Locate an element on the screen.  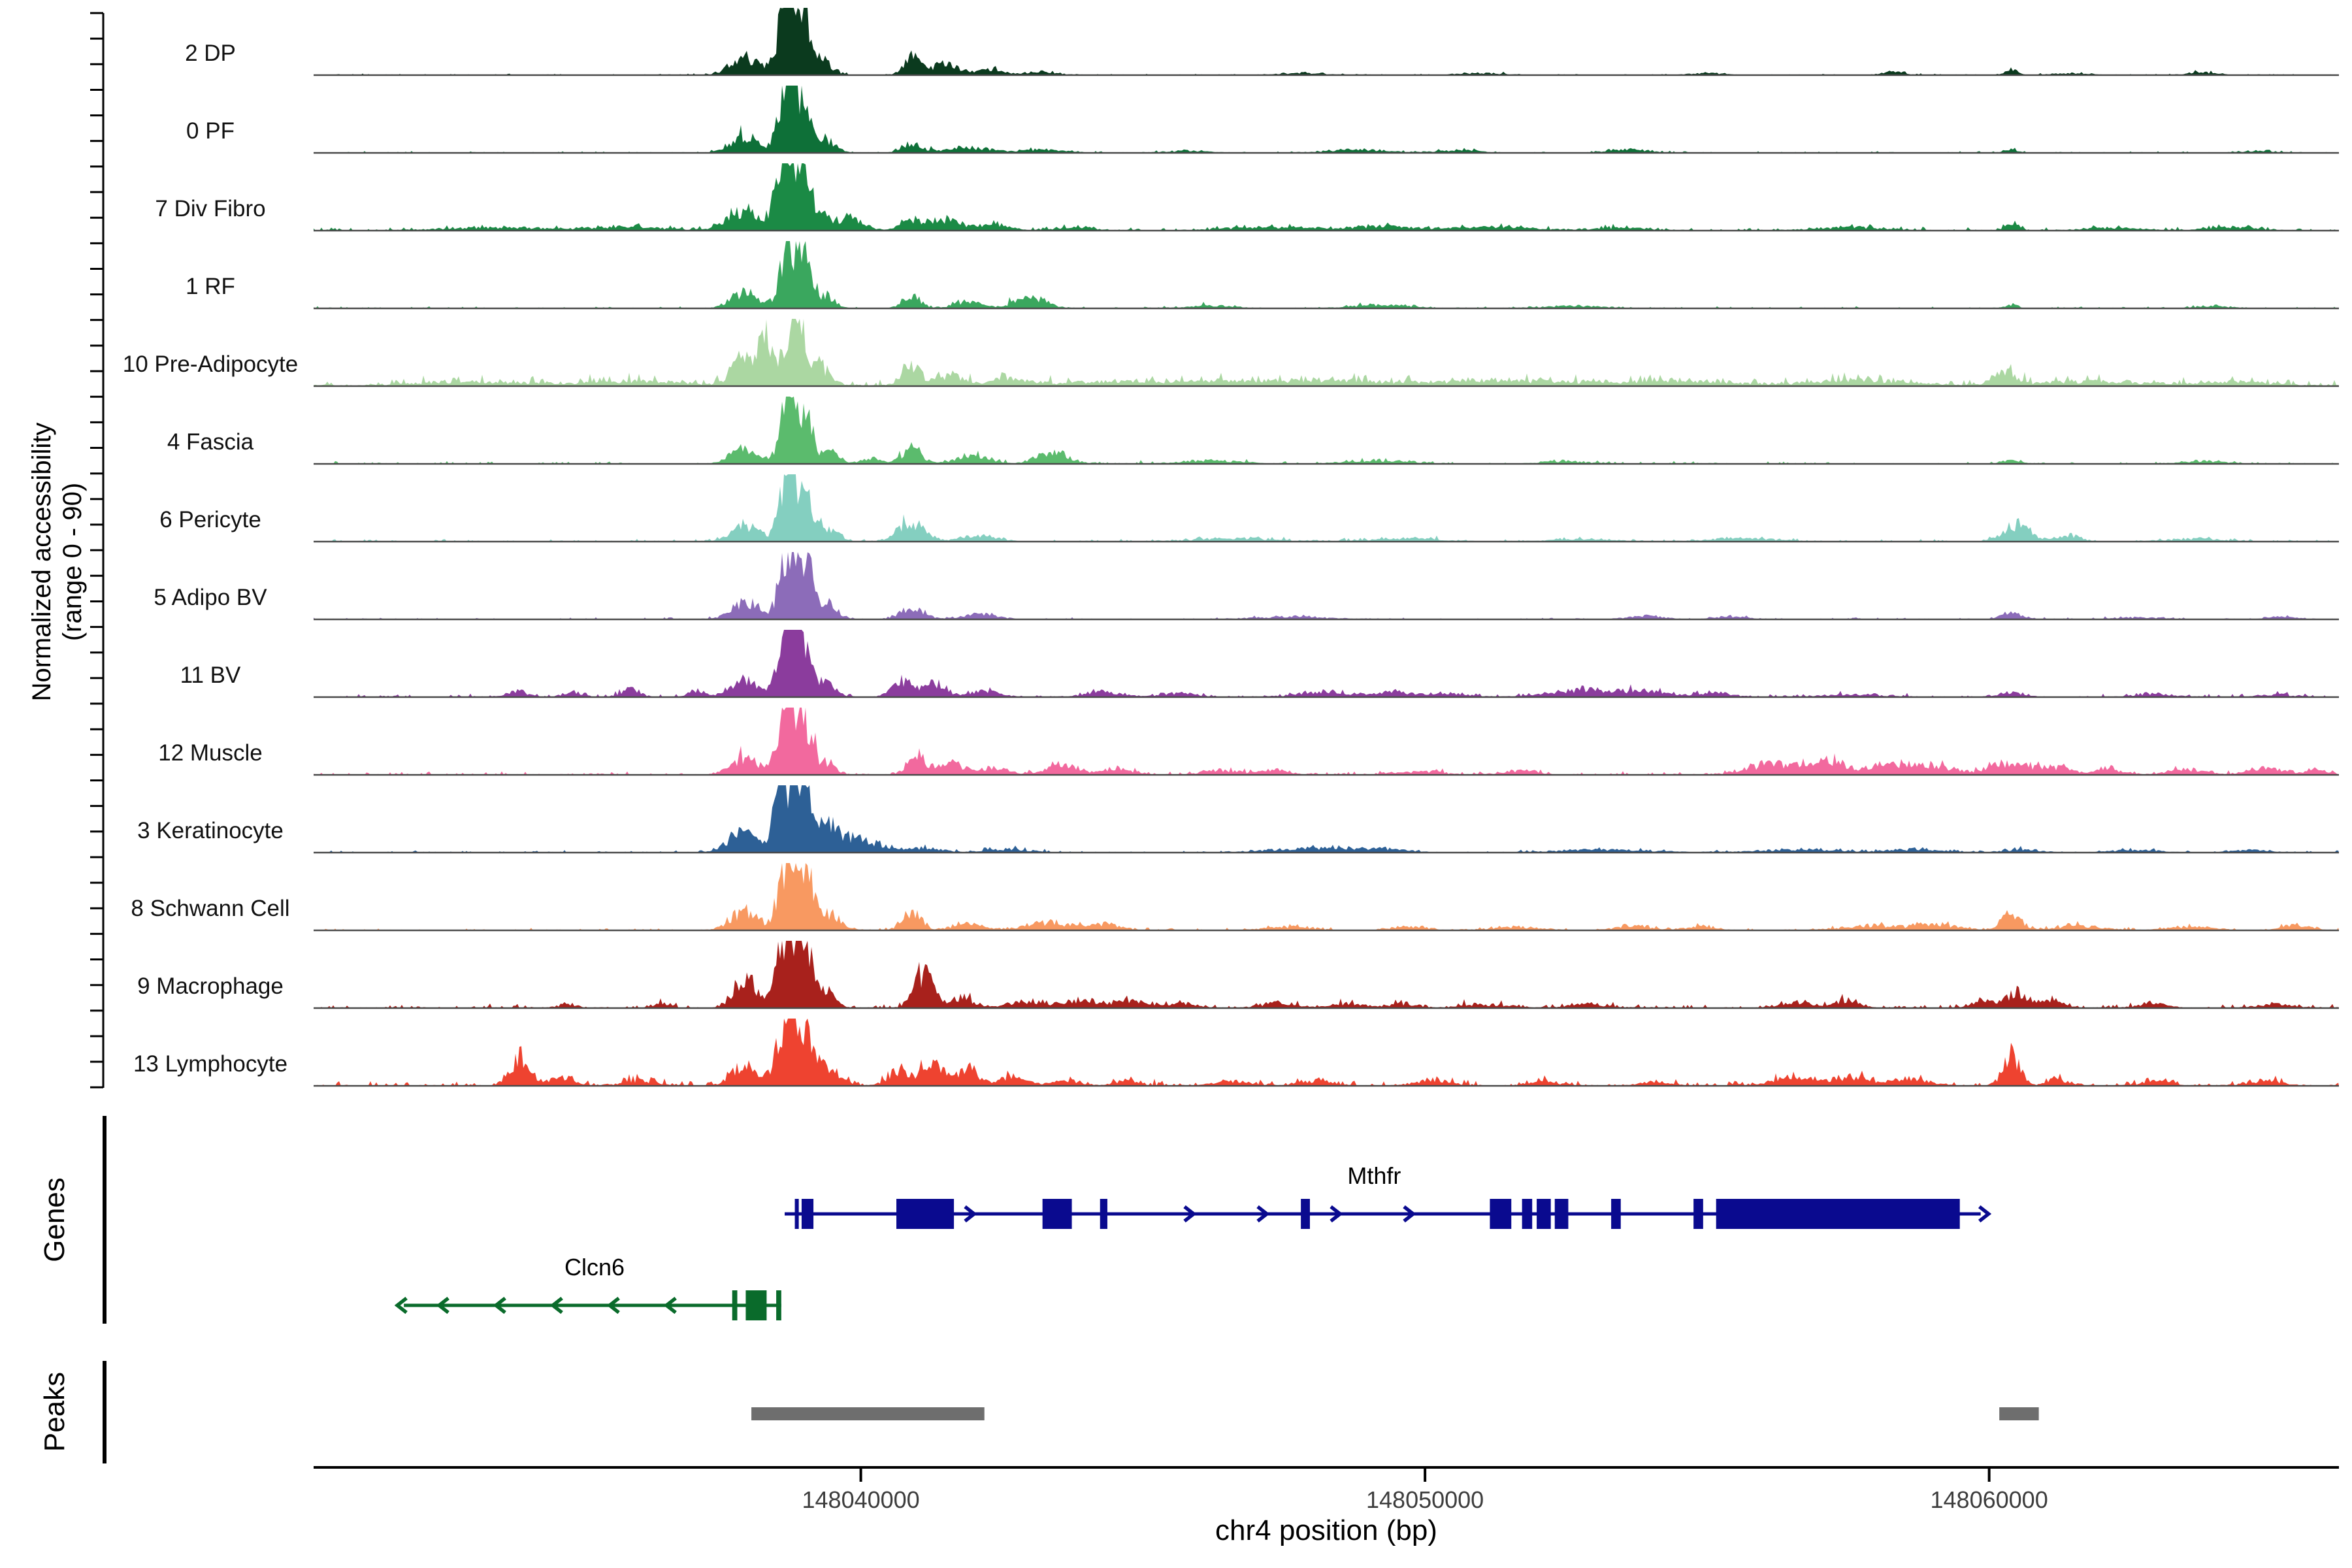
track-label: 10 Pre-Adipocyte is located at coordinates (210, 364).